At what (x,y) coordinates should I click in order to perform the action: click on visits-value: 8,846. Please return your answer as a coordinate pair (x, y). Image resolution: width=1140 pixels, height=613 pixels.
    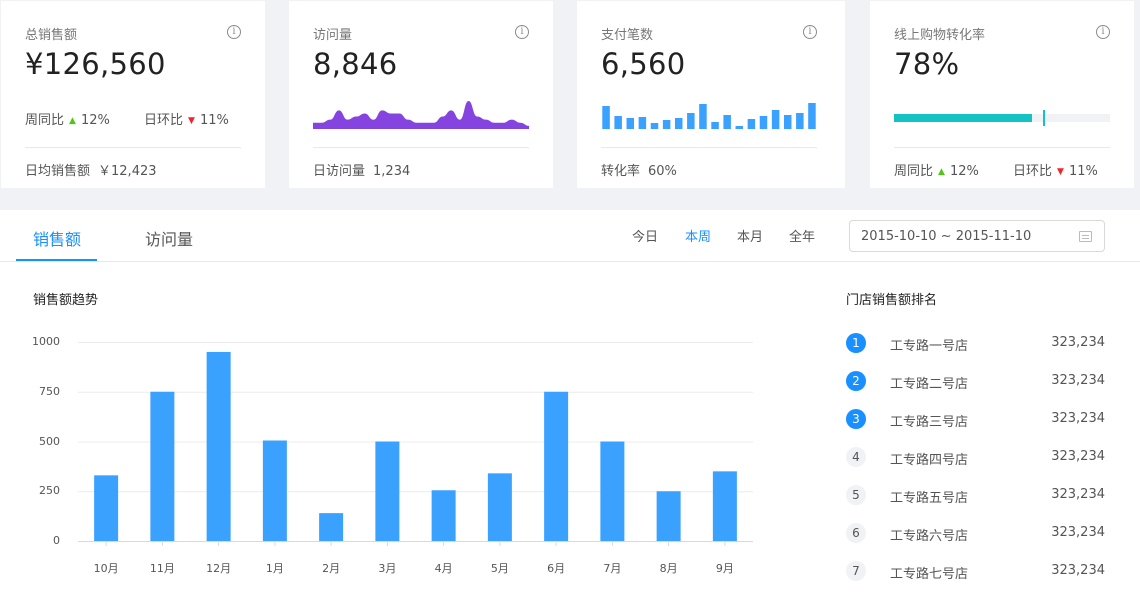
    Looking at the image, I should click on (355, 64).